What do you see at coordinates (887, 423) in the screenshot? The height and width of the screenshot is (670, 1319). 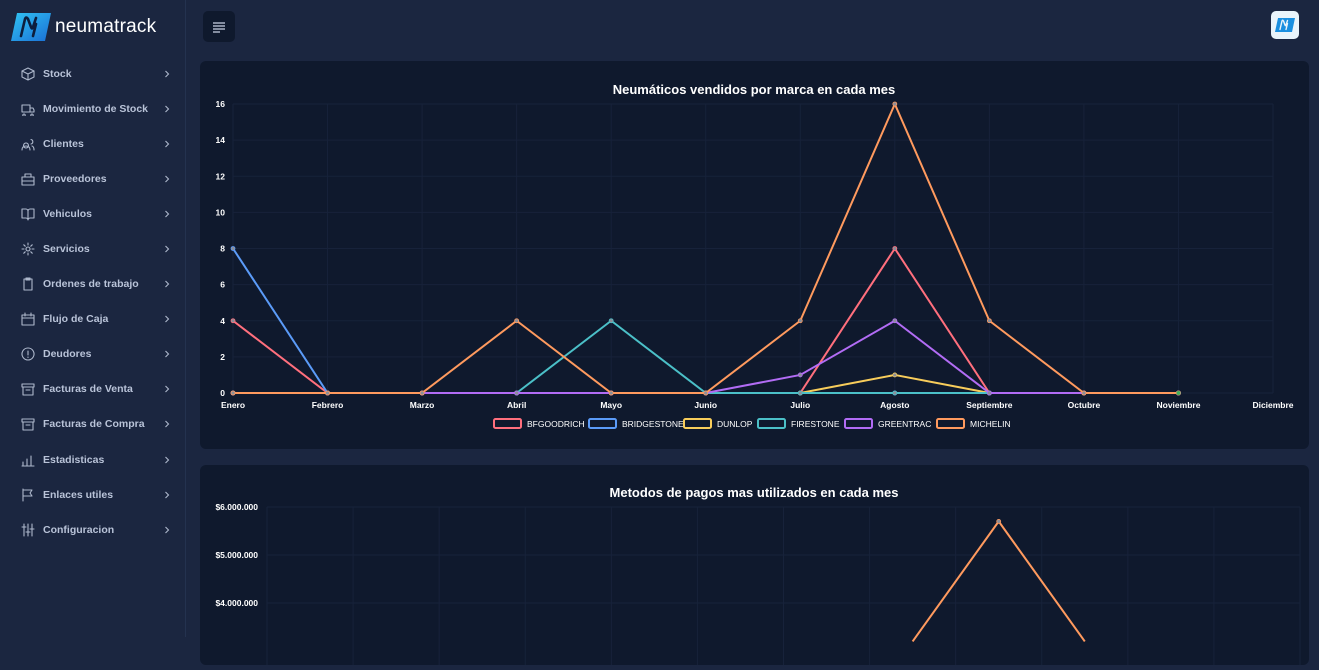 I see `legend-item-greentrac: GREENTRAC` at bounding box center [887, 423].